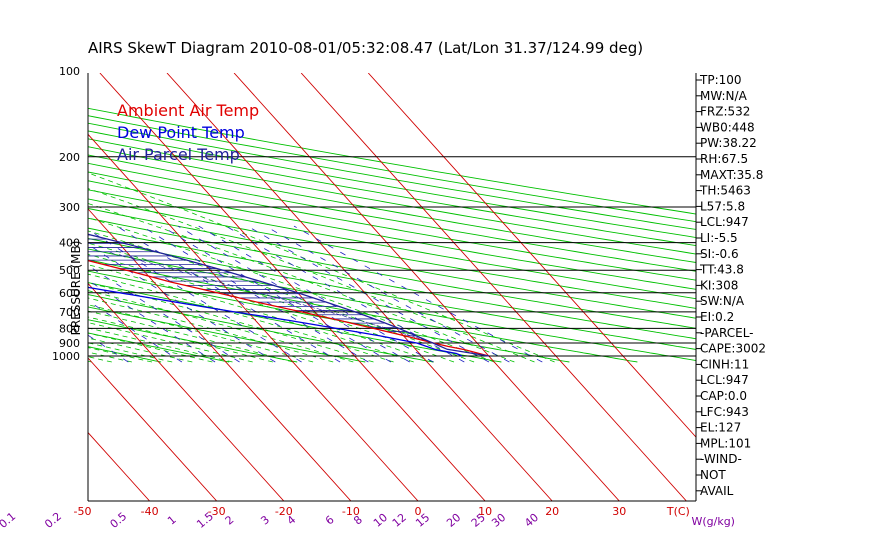  What do you see at coordinates (722, 301) in the screenshot?
I see `index-entry: SW:N/A` at bounding box center [722, 301].